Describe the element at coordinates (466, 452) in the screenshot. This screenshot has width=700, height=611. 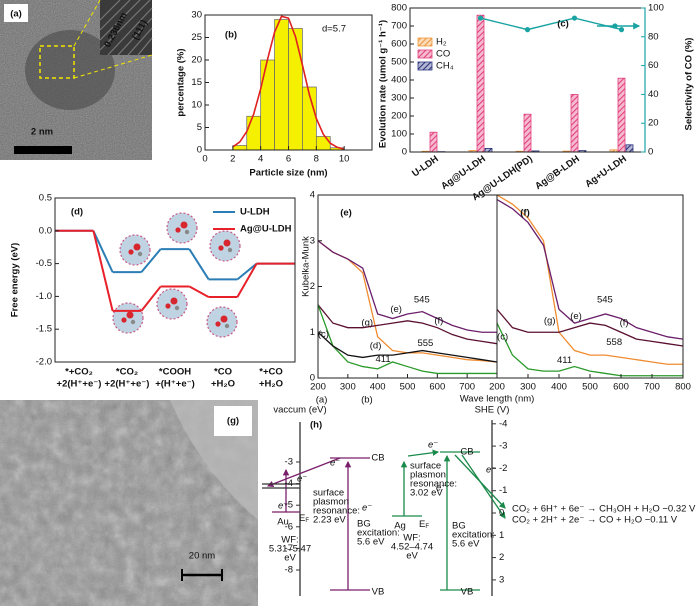
I see `diagram-text: CB` at that location.